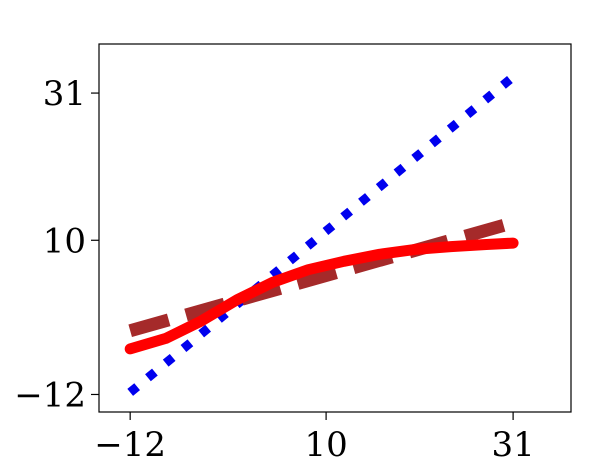 This screenshot has height=467, width=598. What do you see at coordinates (130, 445) in the screenshot?
I see `x-tick-label: −12` at bounding box center [130, 445].